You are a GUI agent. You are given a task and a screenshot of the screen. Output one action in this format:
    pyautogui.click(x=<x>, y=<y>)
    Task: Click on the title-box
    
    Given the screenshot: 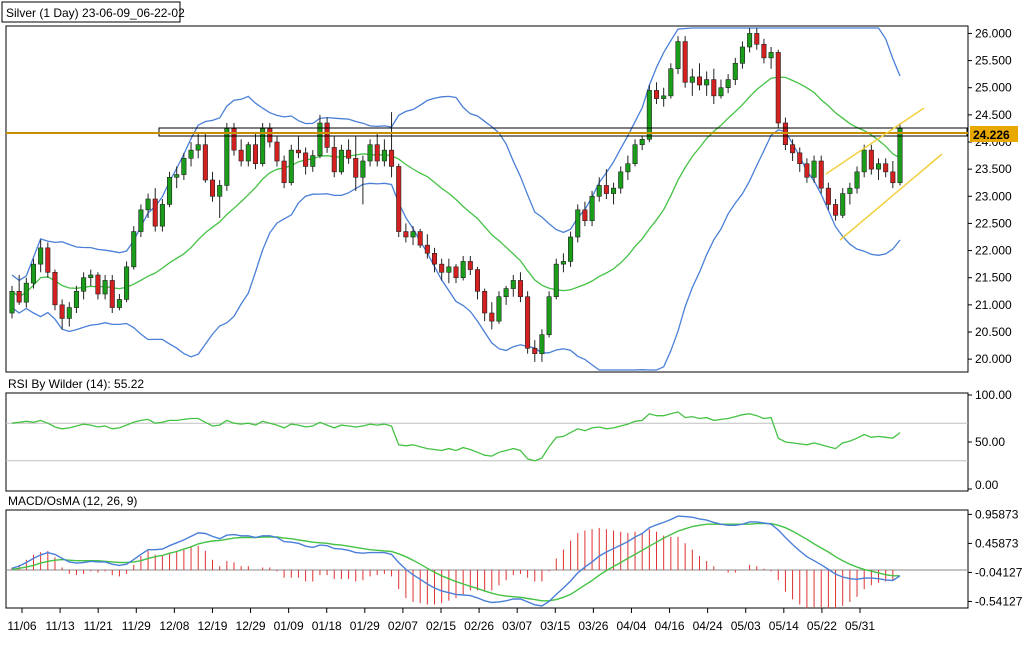 What is the action you would take?
    pyautogui.click(x=91, y=12)
    